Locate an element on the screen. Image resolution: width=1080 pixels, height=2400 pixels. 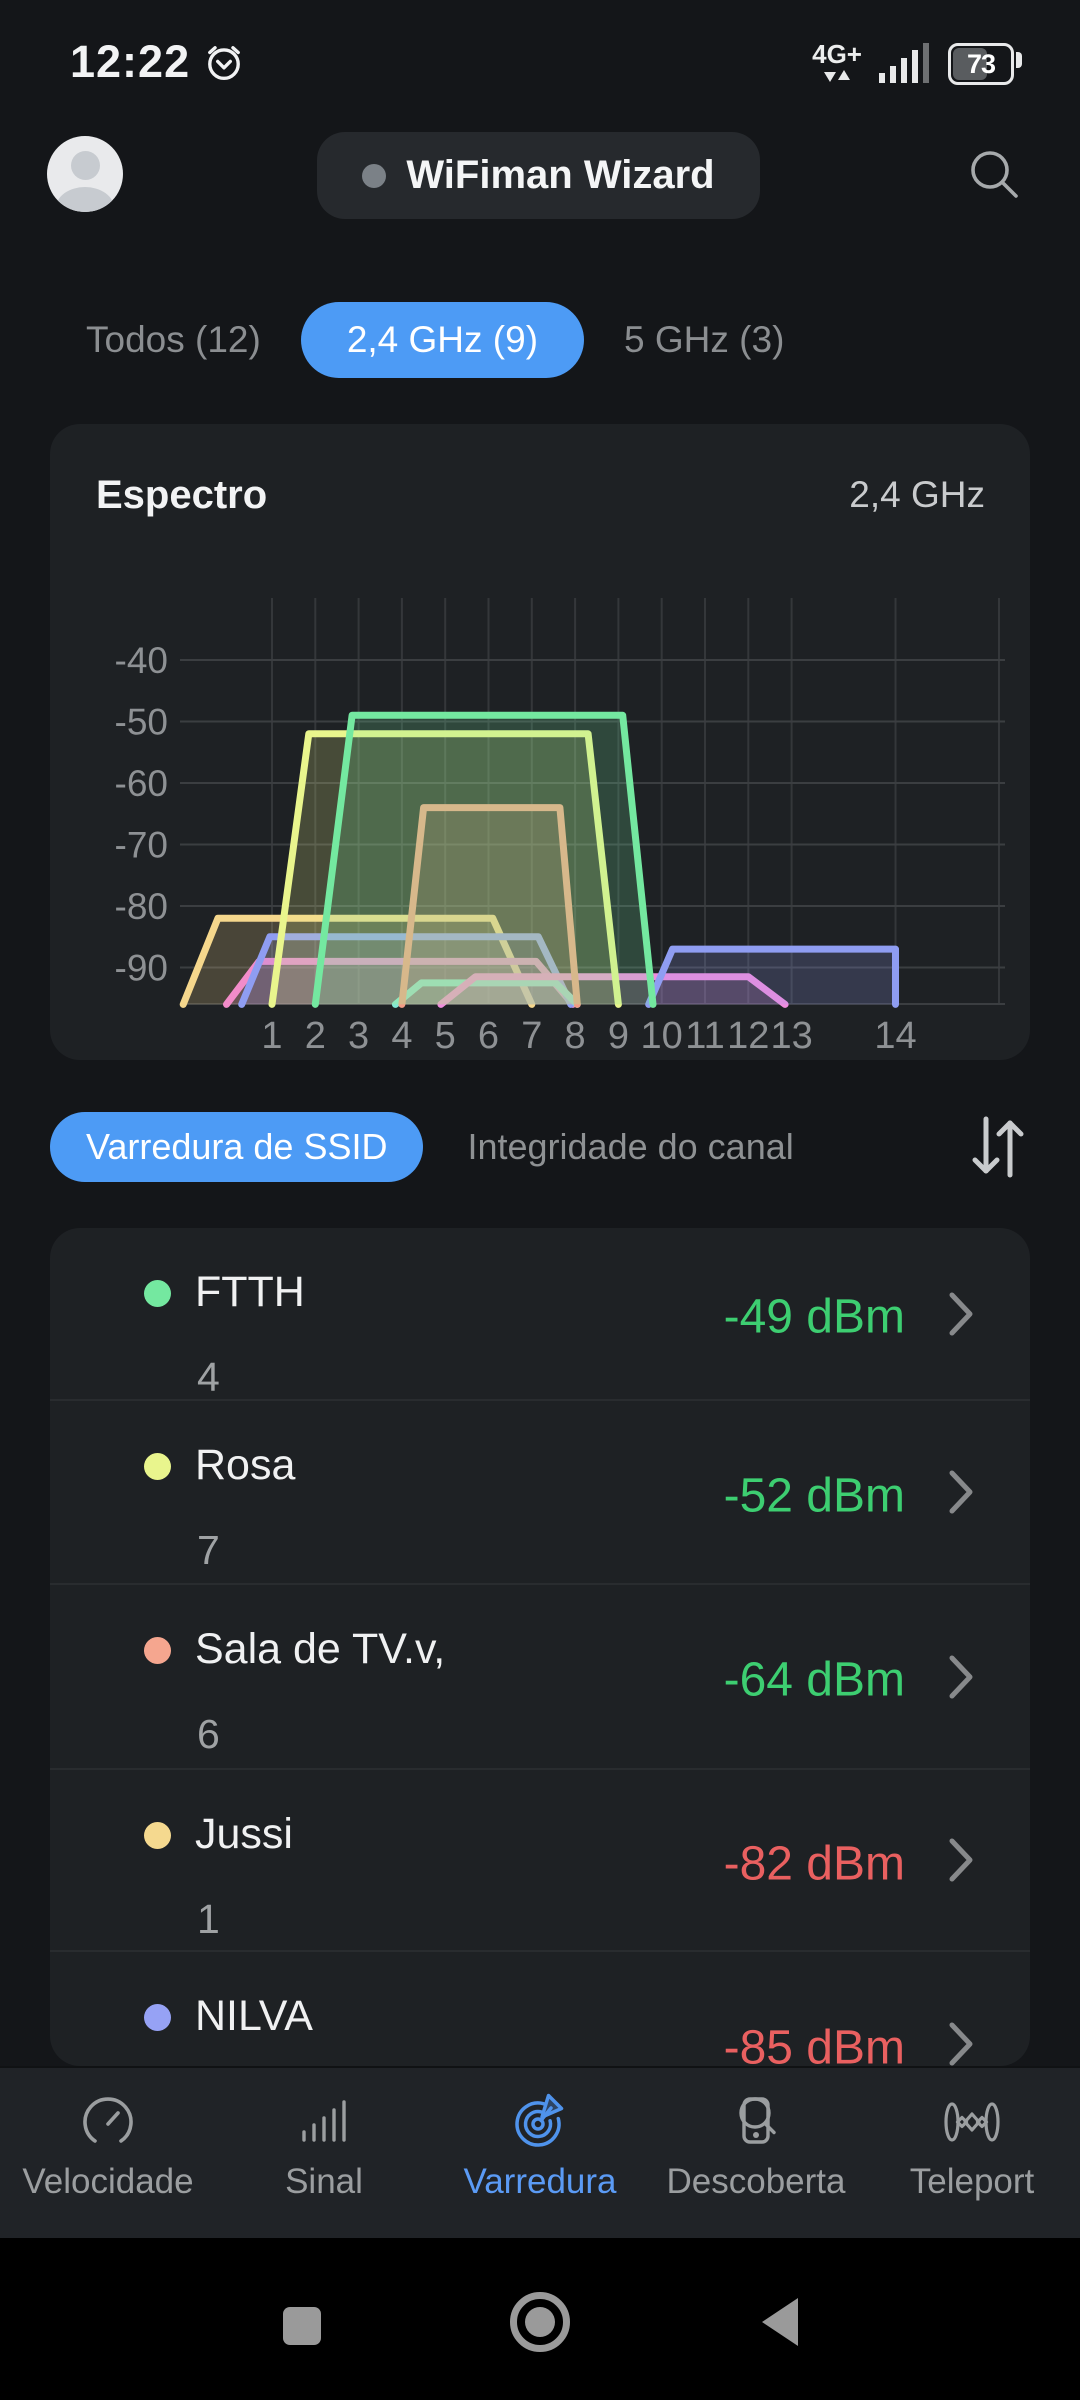
x-axis-tick: 6 is located at coordinates (488, 1036).